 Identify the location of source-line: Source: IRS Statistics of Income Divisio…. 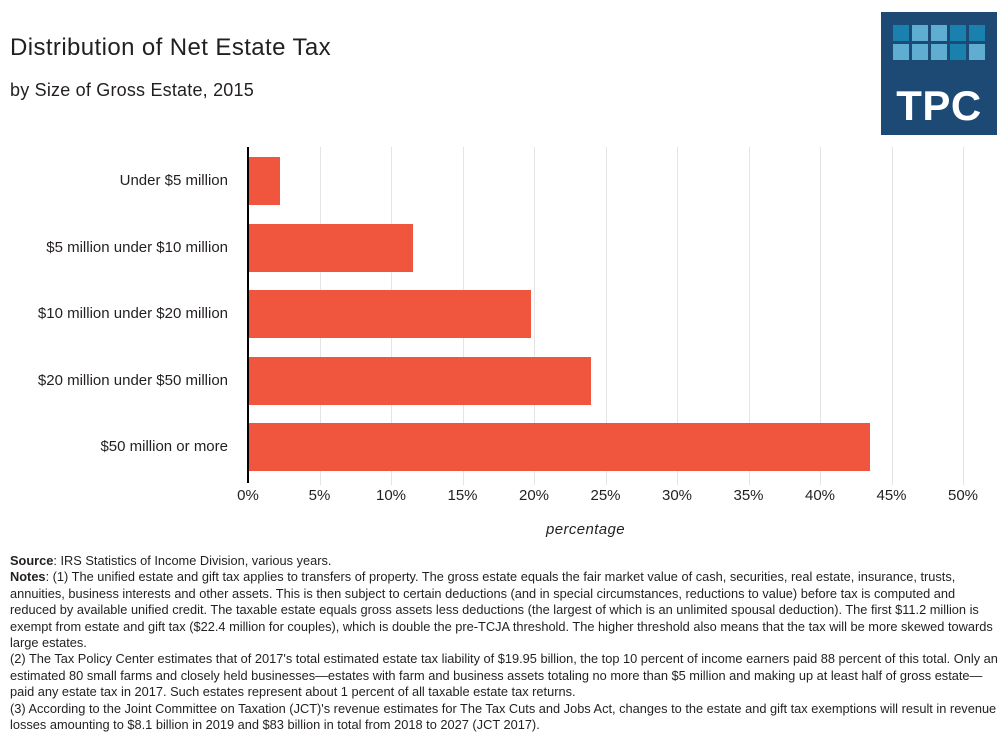
(505, 561).